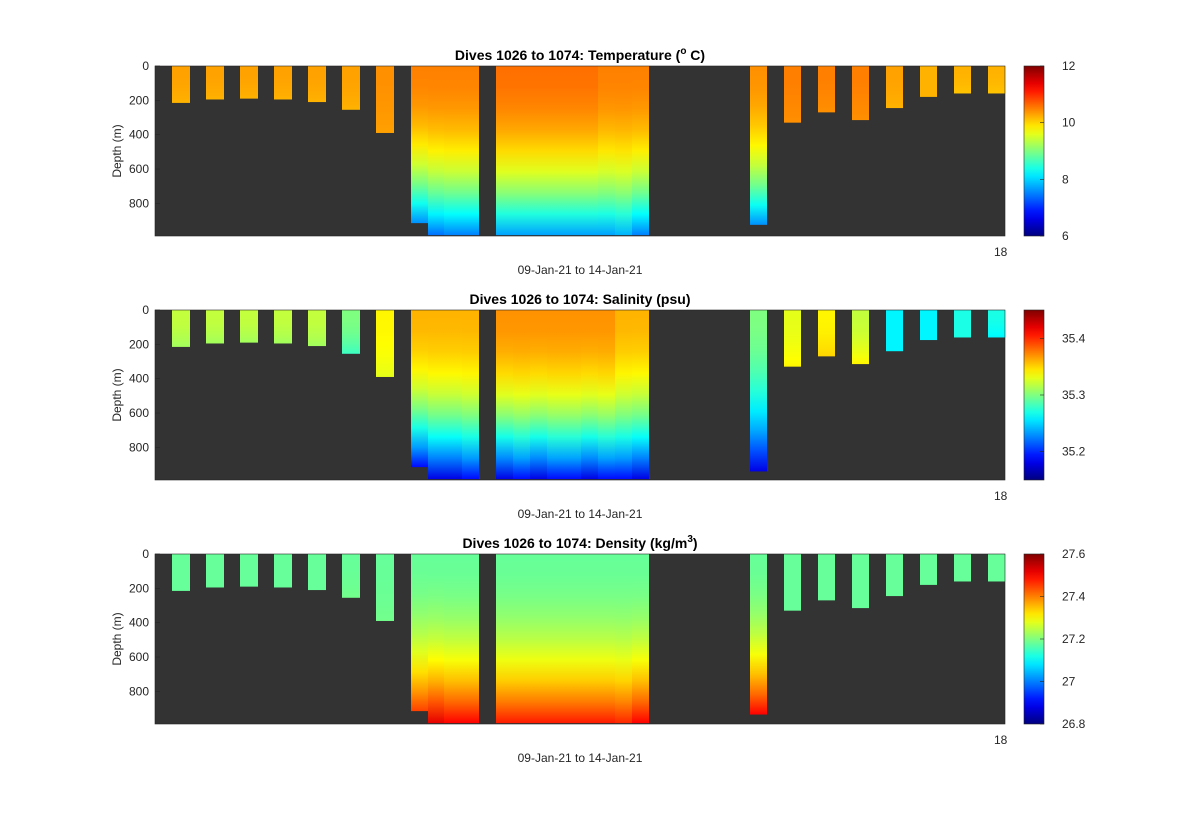 This screenshot has width=1200, height=820. What do you see at coordinates (1065, 236) in the screenshot?
I see `colorbar-tick-label: 6` at bounding box center [1065, 236].